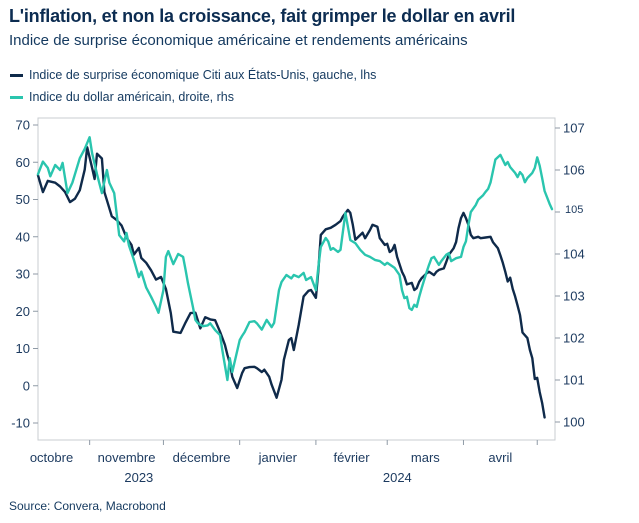 The height and width of the screenshot is (523, 639). Describe the element at coordinates (138, 477) in the screenshot. I see `x-axis-year-label: 2023` at that location.